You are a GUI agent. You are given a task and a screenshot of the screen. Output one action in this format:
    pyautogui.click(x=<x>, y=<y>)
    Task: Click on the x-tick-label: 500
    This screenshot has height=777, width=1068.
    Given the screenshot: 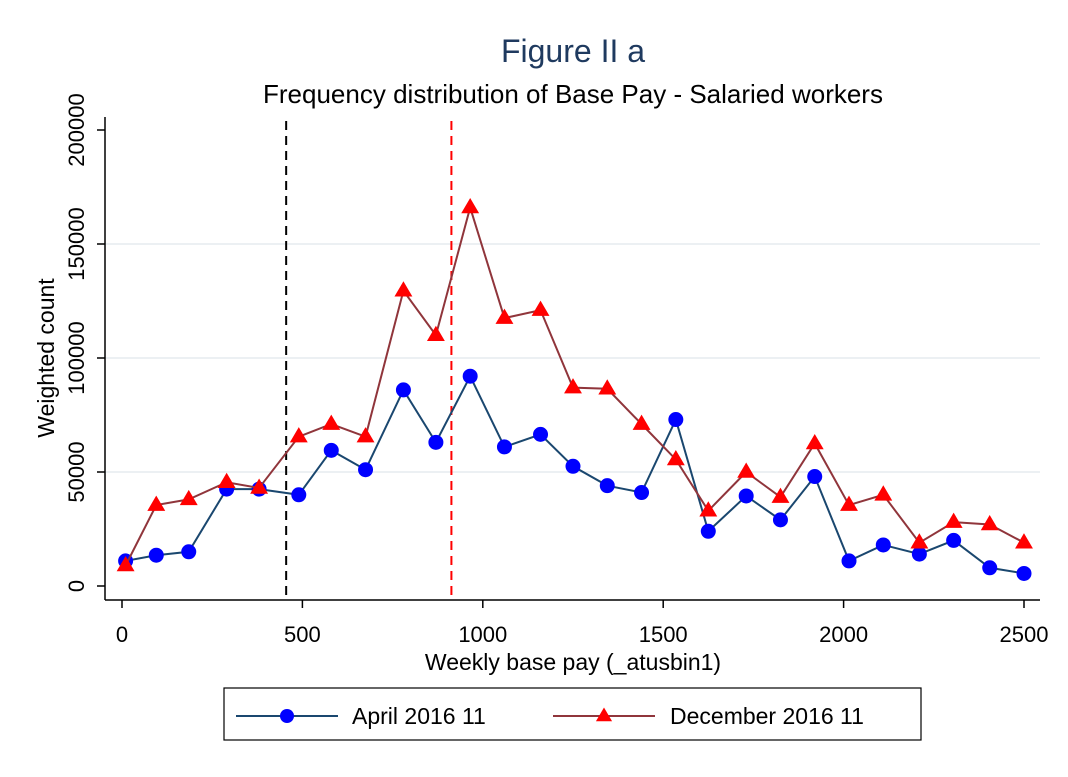 What is the action you would take?
    pyautogui.click(x=302, y=634)
    